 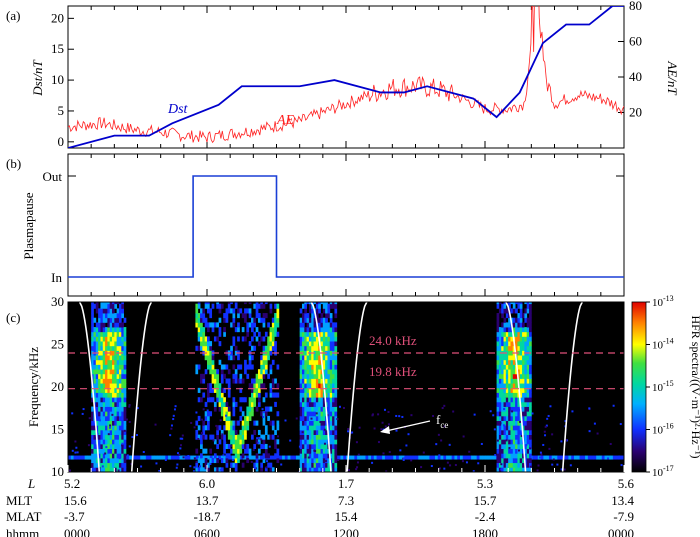 I want to click on colorbar-tick-exponent: -13, so click(x=668, y=298).